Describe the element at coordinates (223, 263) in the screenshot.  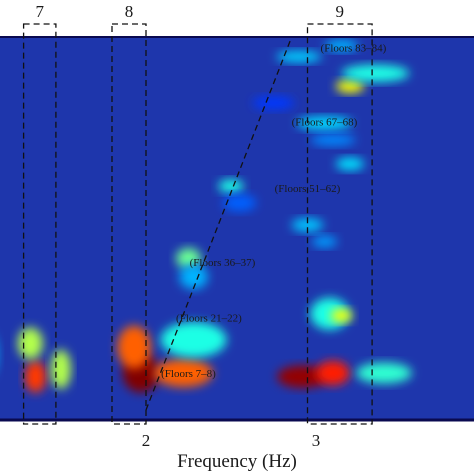
I see `band-label: (Floors 36–37)` at that location.